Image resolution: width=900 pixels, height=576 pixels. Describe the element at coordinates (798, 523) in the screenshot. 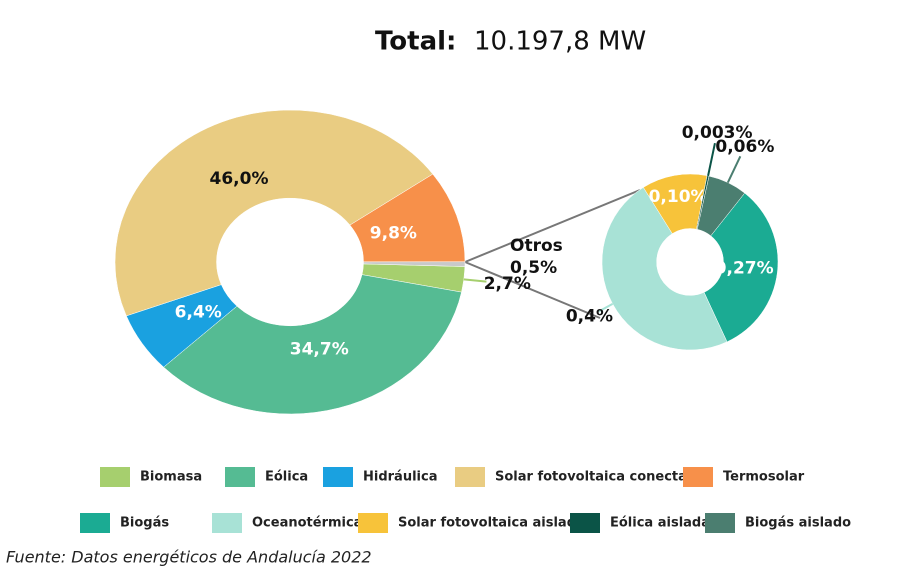

I see `legend-label: Biogás aislado` at that location.